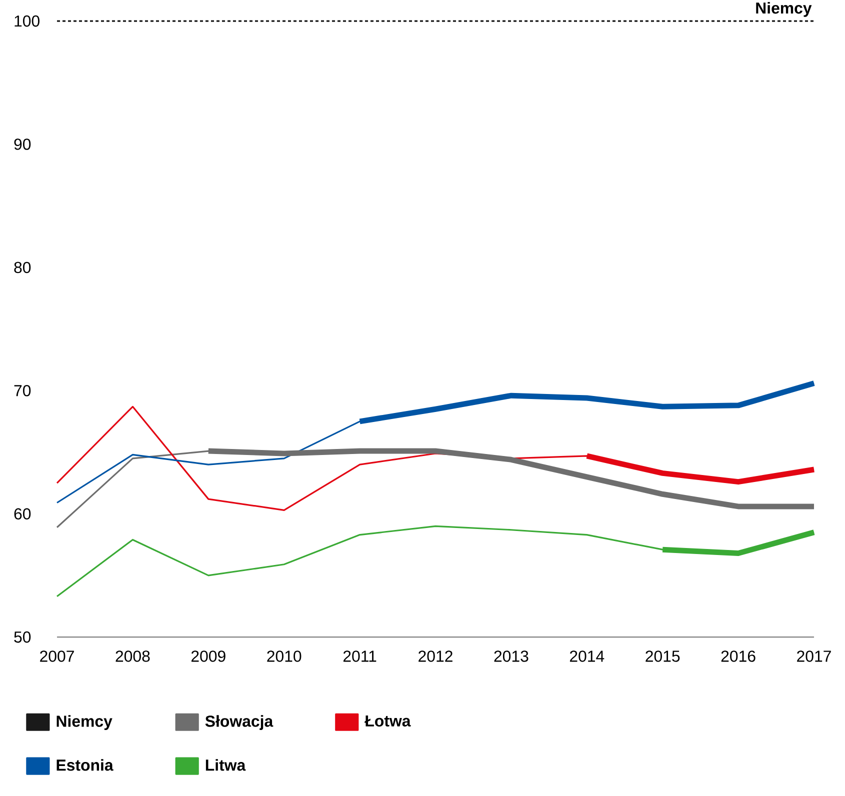 The image size is (845, 796). Describe the element at coordinates (814, 656) in the screenshot. I see `x-tick-label: 2017` at that location.